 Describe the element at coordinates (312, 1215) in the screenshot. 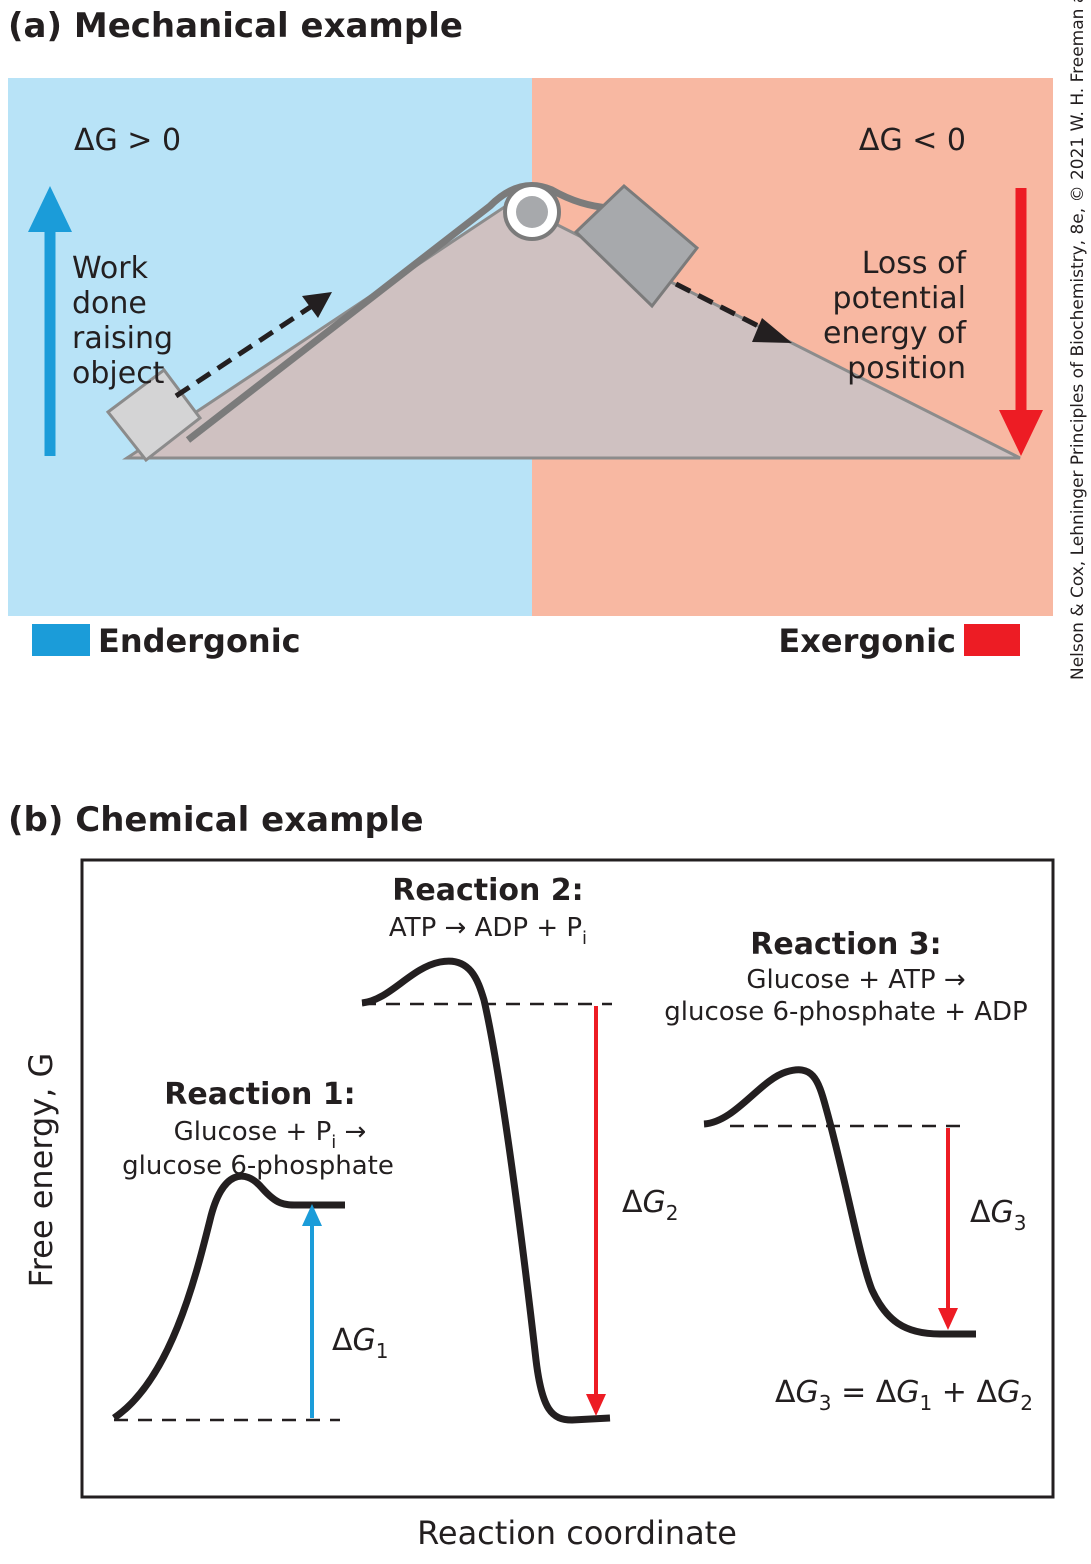

I see `dg1-arrowhead` at that location.